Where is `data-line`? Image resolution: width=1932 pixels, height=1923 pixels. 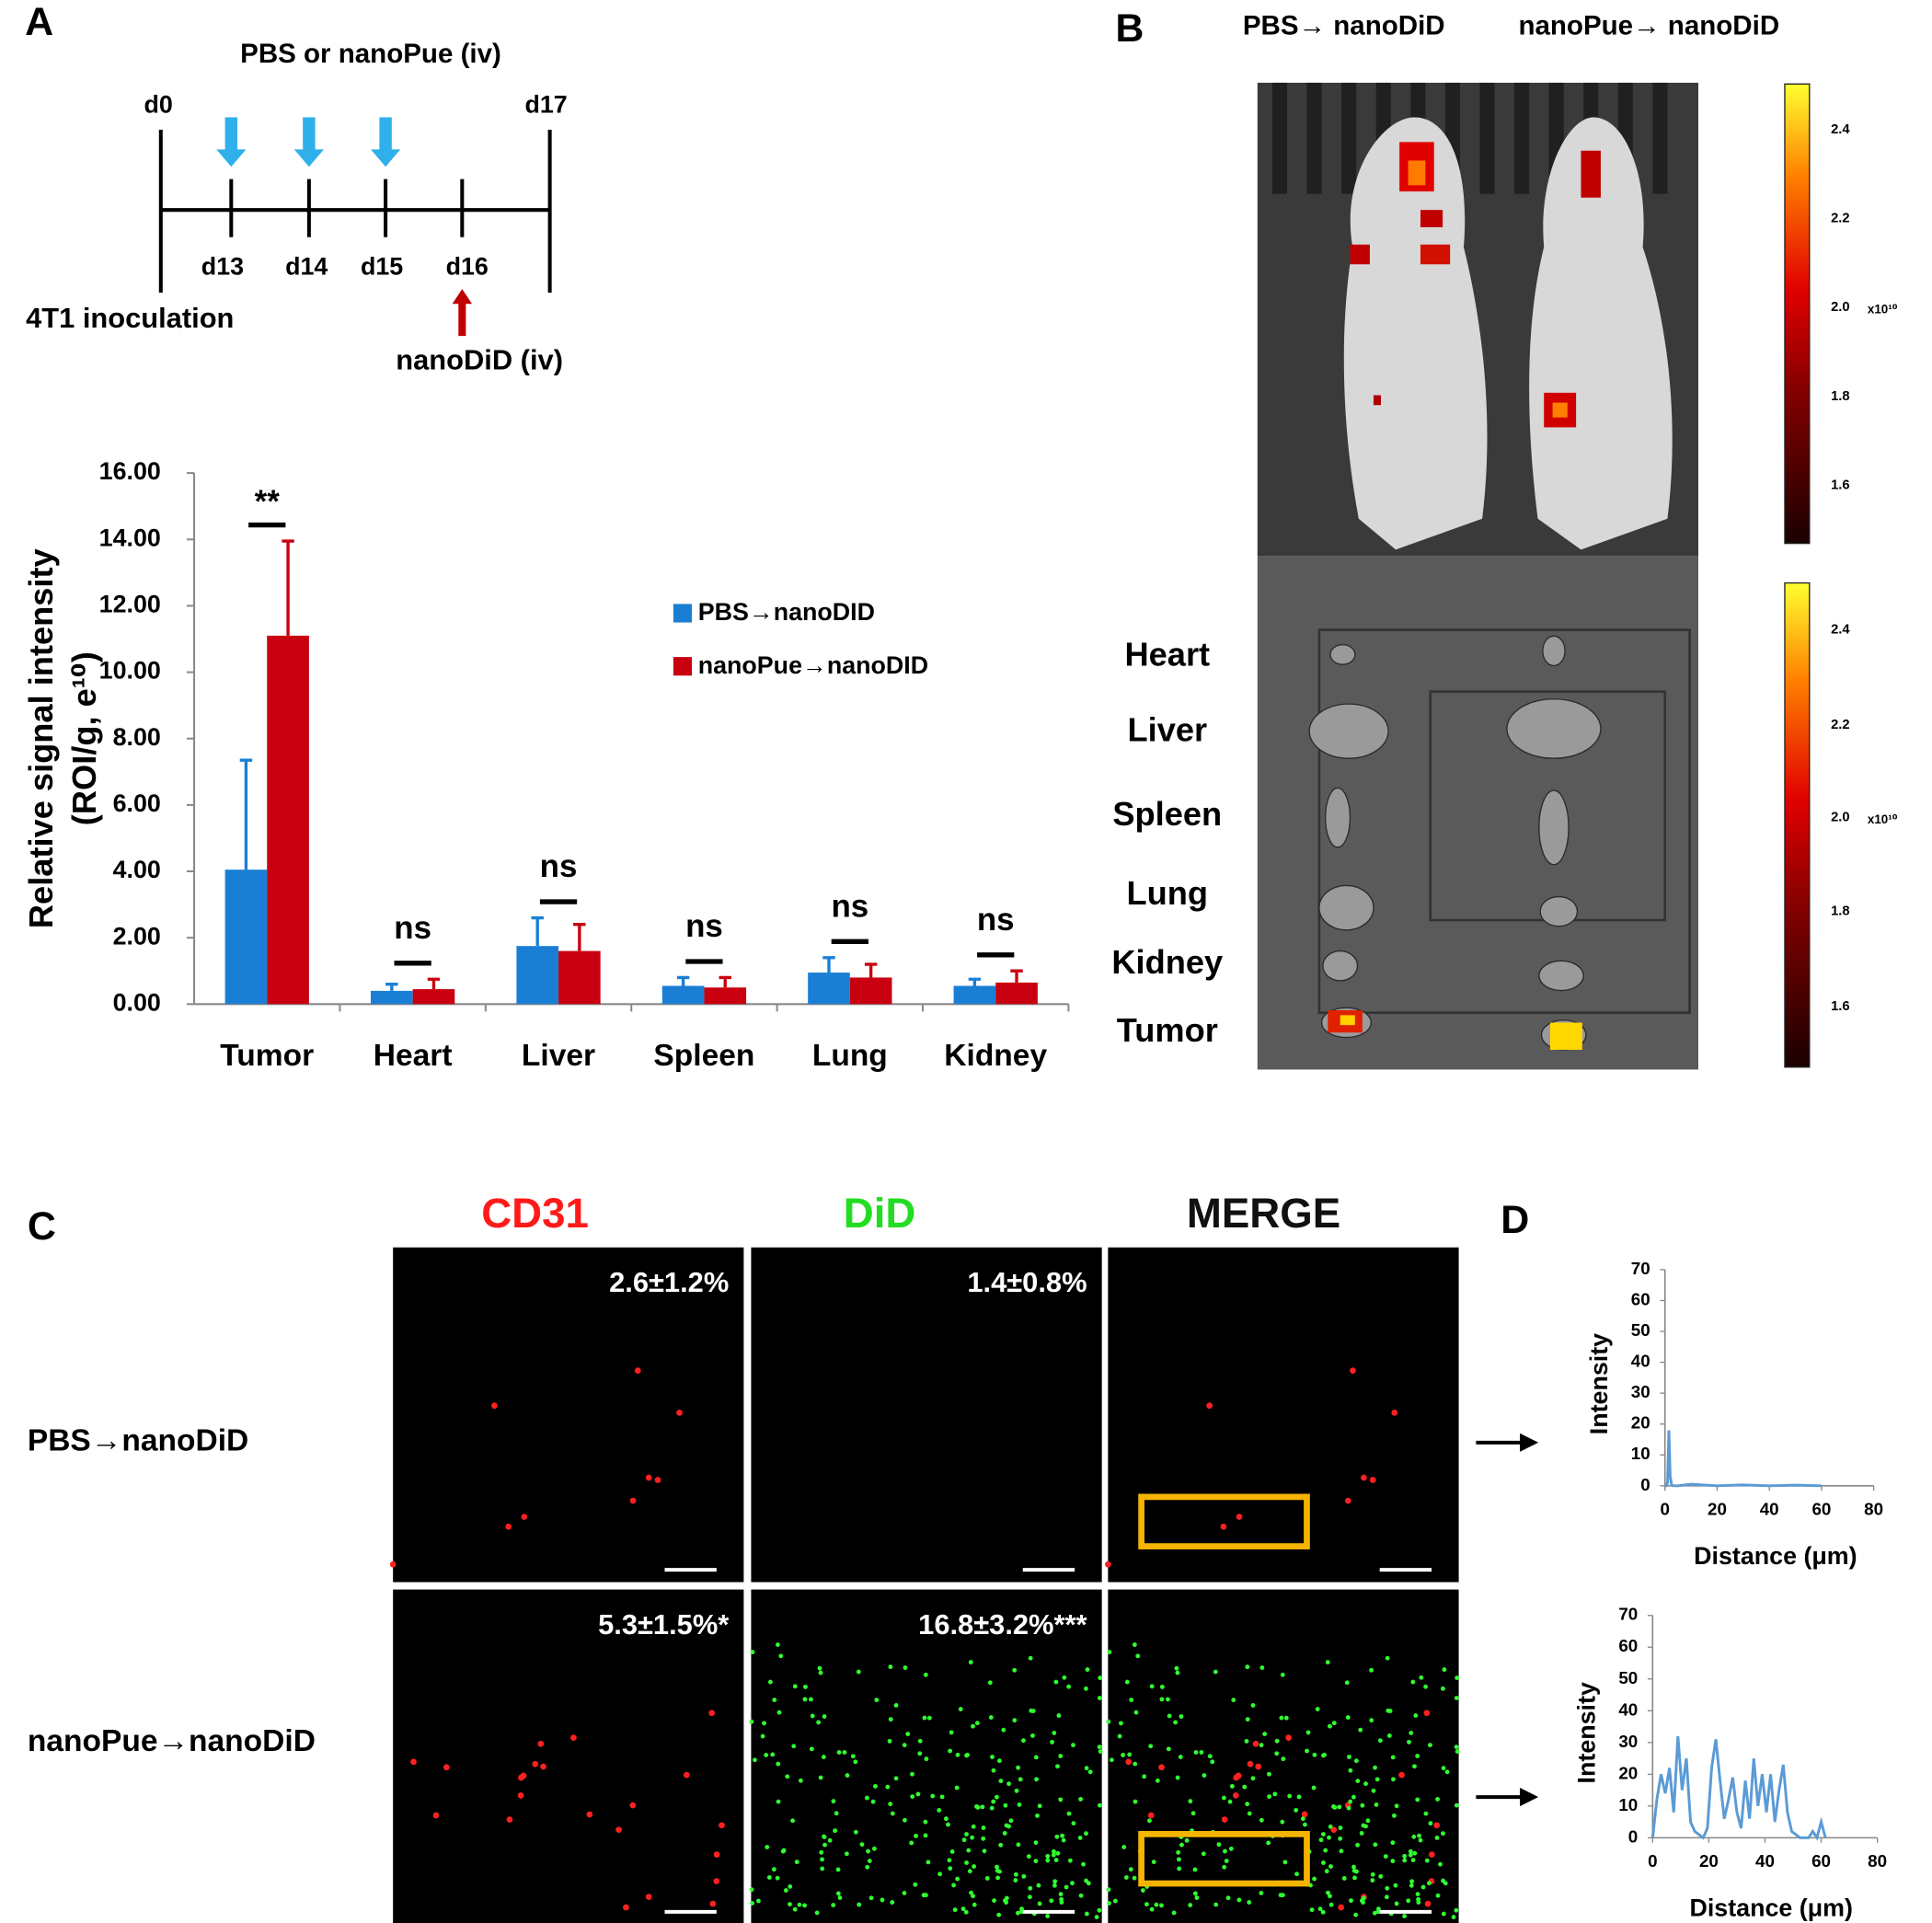 data-line is located at coordinates (1743, 1459).